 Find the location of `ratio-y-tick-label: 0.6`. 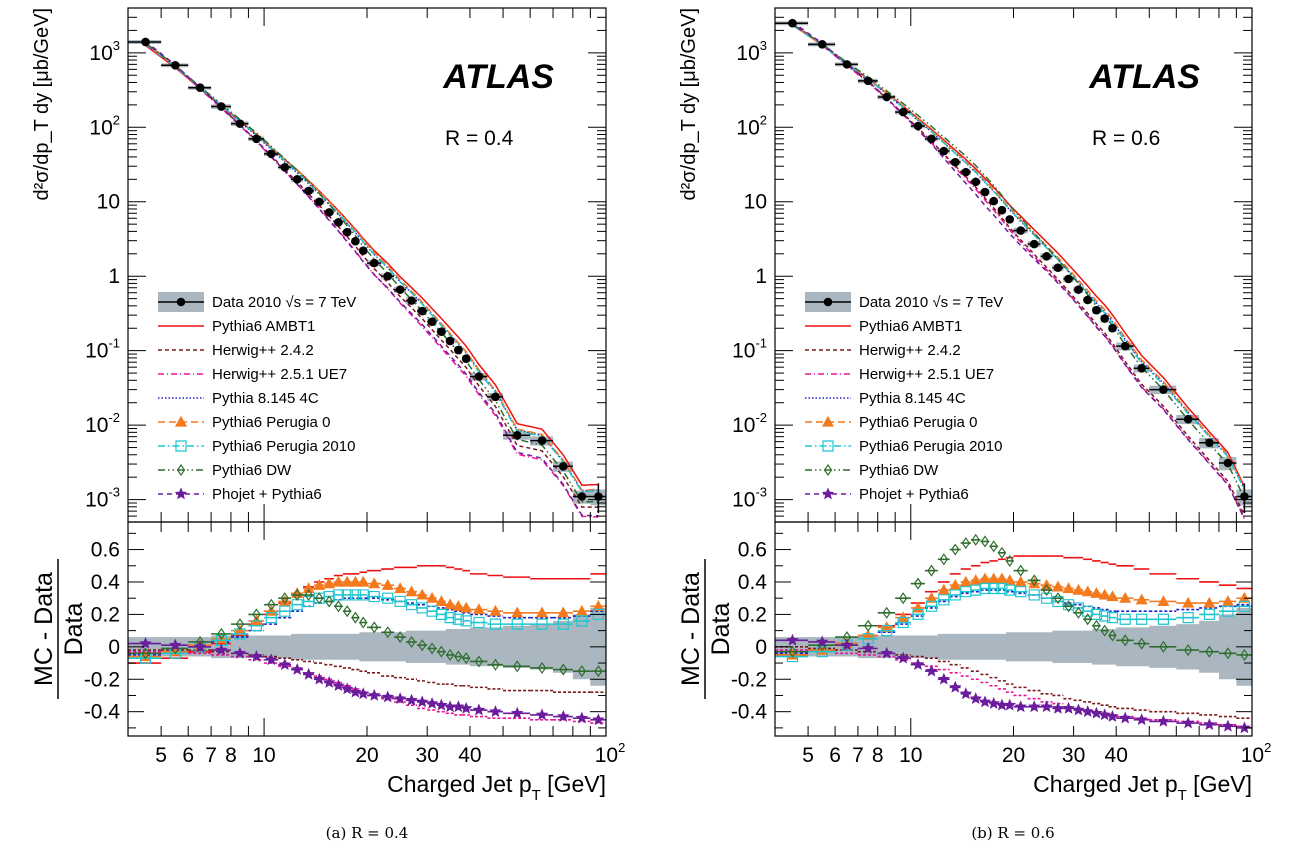

ratio-y-tick-label: 0.6 is located at coordinates (105, 550).